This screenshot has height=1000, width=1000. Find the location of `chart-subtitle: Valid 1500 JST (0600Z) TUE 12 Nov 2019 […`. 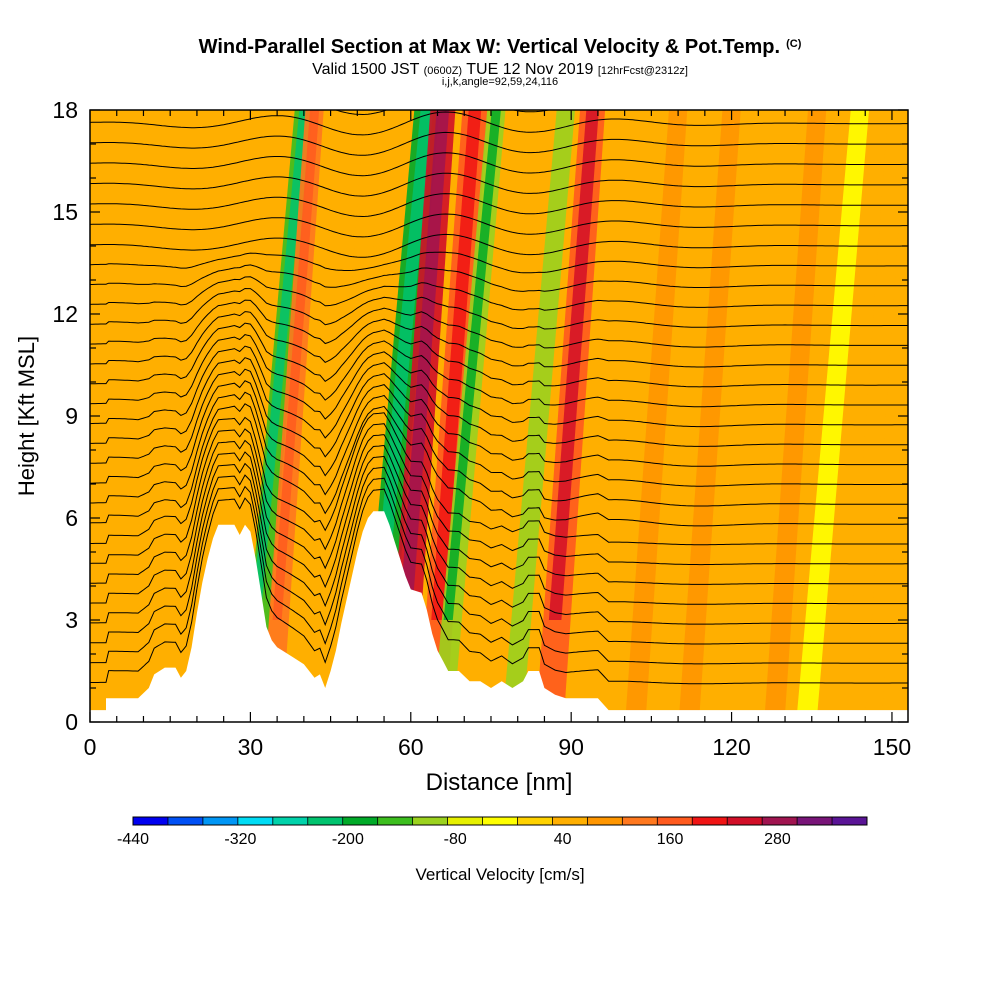

chart-subtitle: Valid 1500 JST (0600Z) TUE 12 Nov 2019 [… is located at coordinates (500, 70).